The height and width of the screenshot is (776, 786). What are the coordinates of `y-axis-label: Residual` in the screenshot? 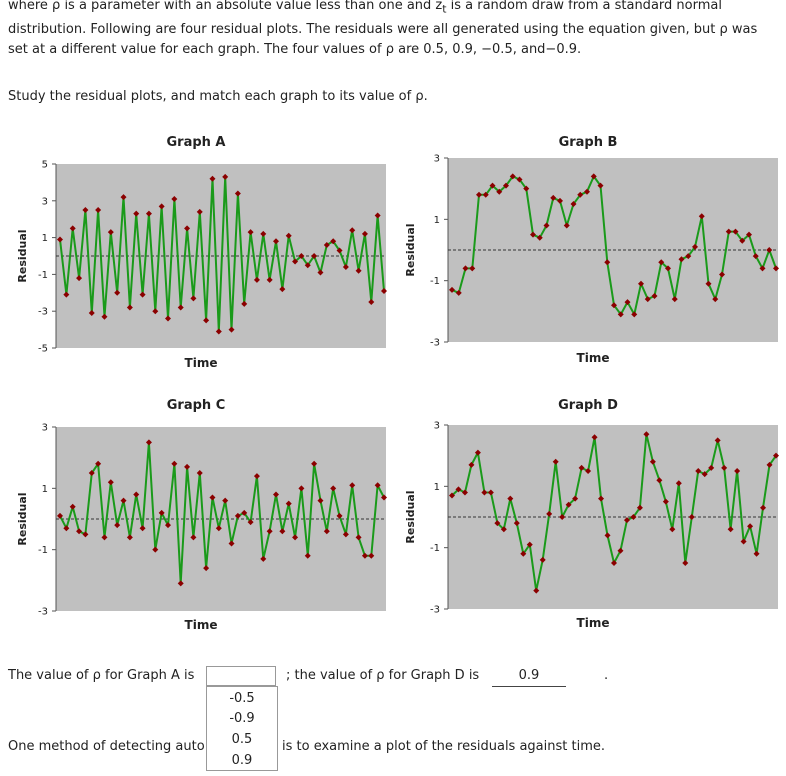 It's located at (22, 255).